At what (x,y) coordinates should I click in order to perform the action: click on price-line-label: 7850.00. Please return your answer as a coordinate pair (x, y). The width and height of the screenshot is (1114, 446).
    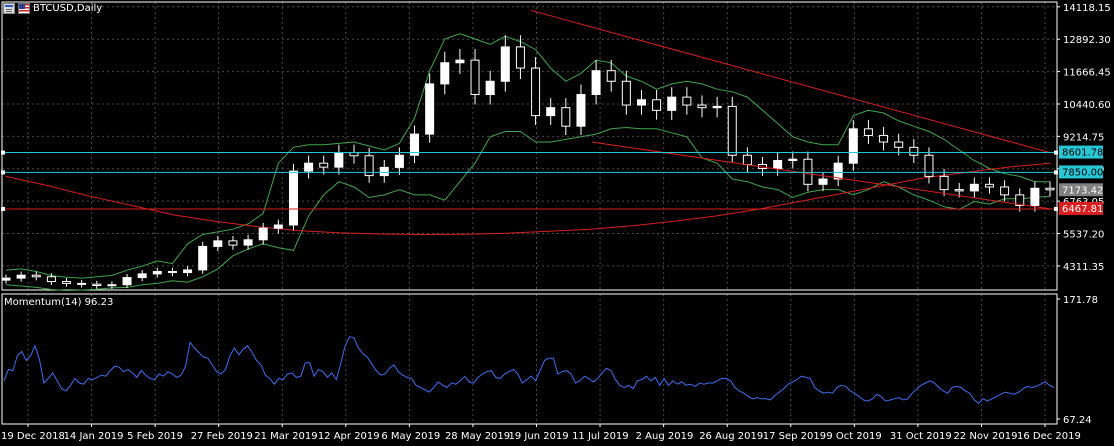
    Looking at the image, I should click on (1082, 172).